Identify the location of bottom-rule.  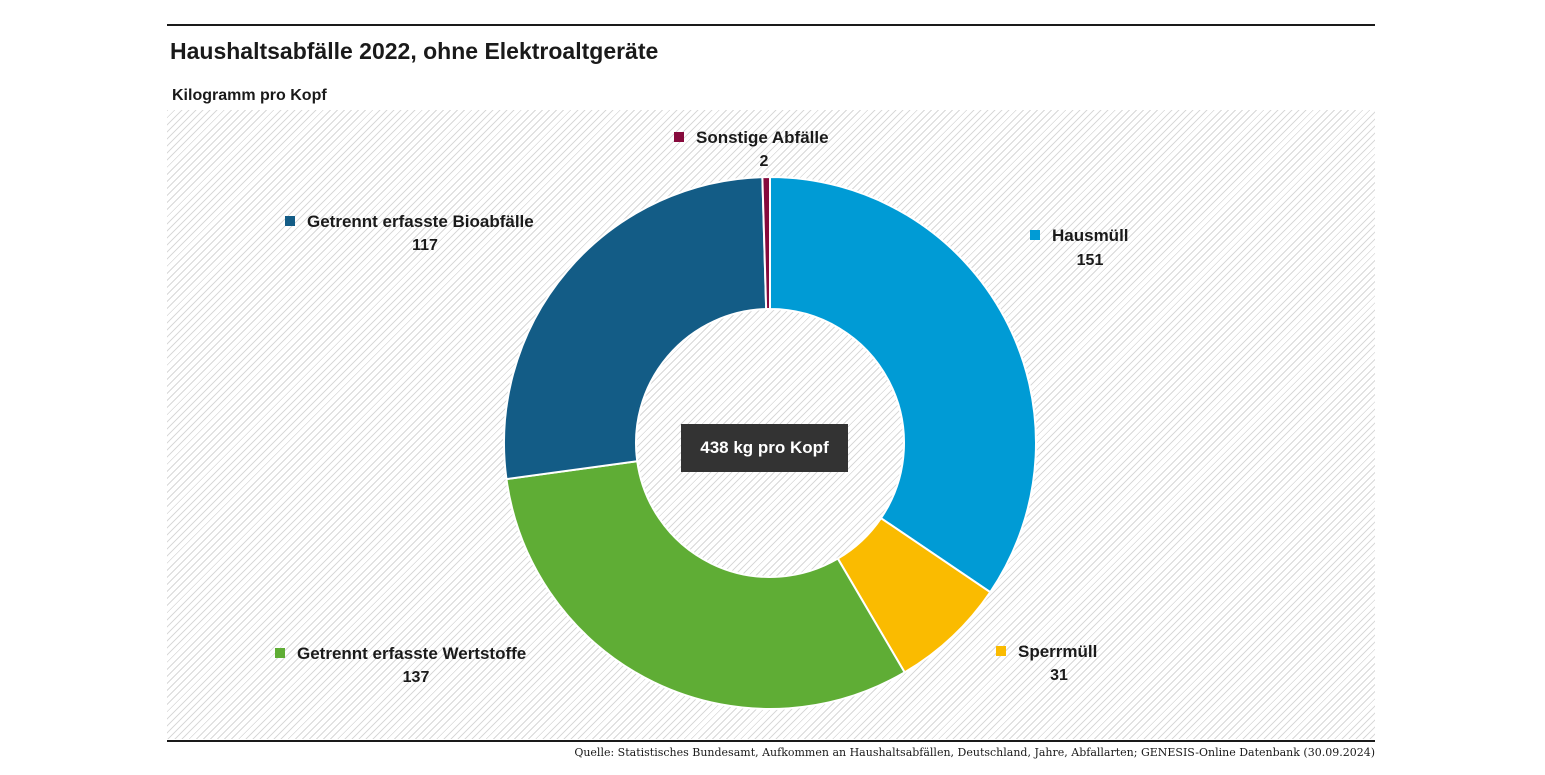
(771, 741).